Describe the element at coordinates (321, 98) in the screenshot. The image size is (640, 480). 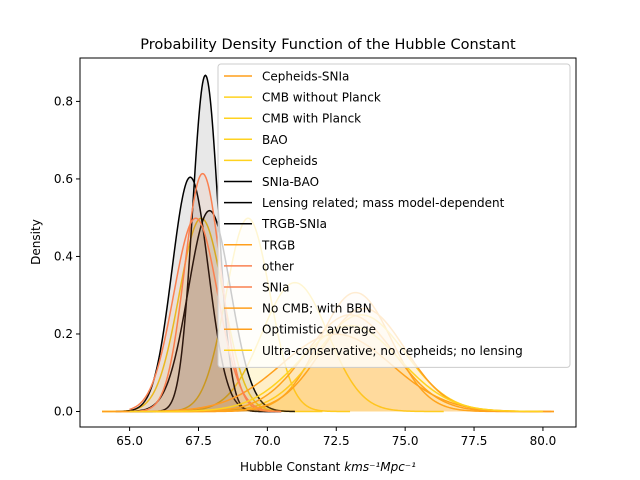
I see `legend-label: CMB without Planck` at that location.